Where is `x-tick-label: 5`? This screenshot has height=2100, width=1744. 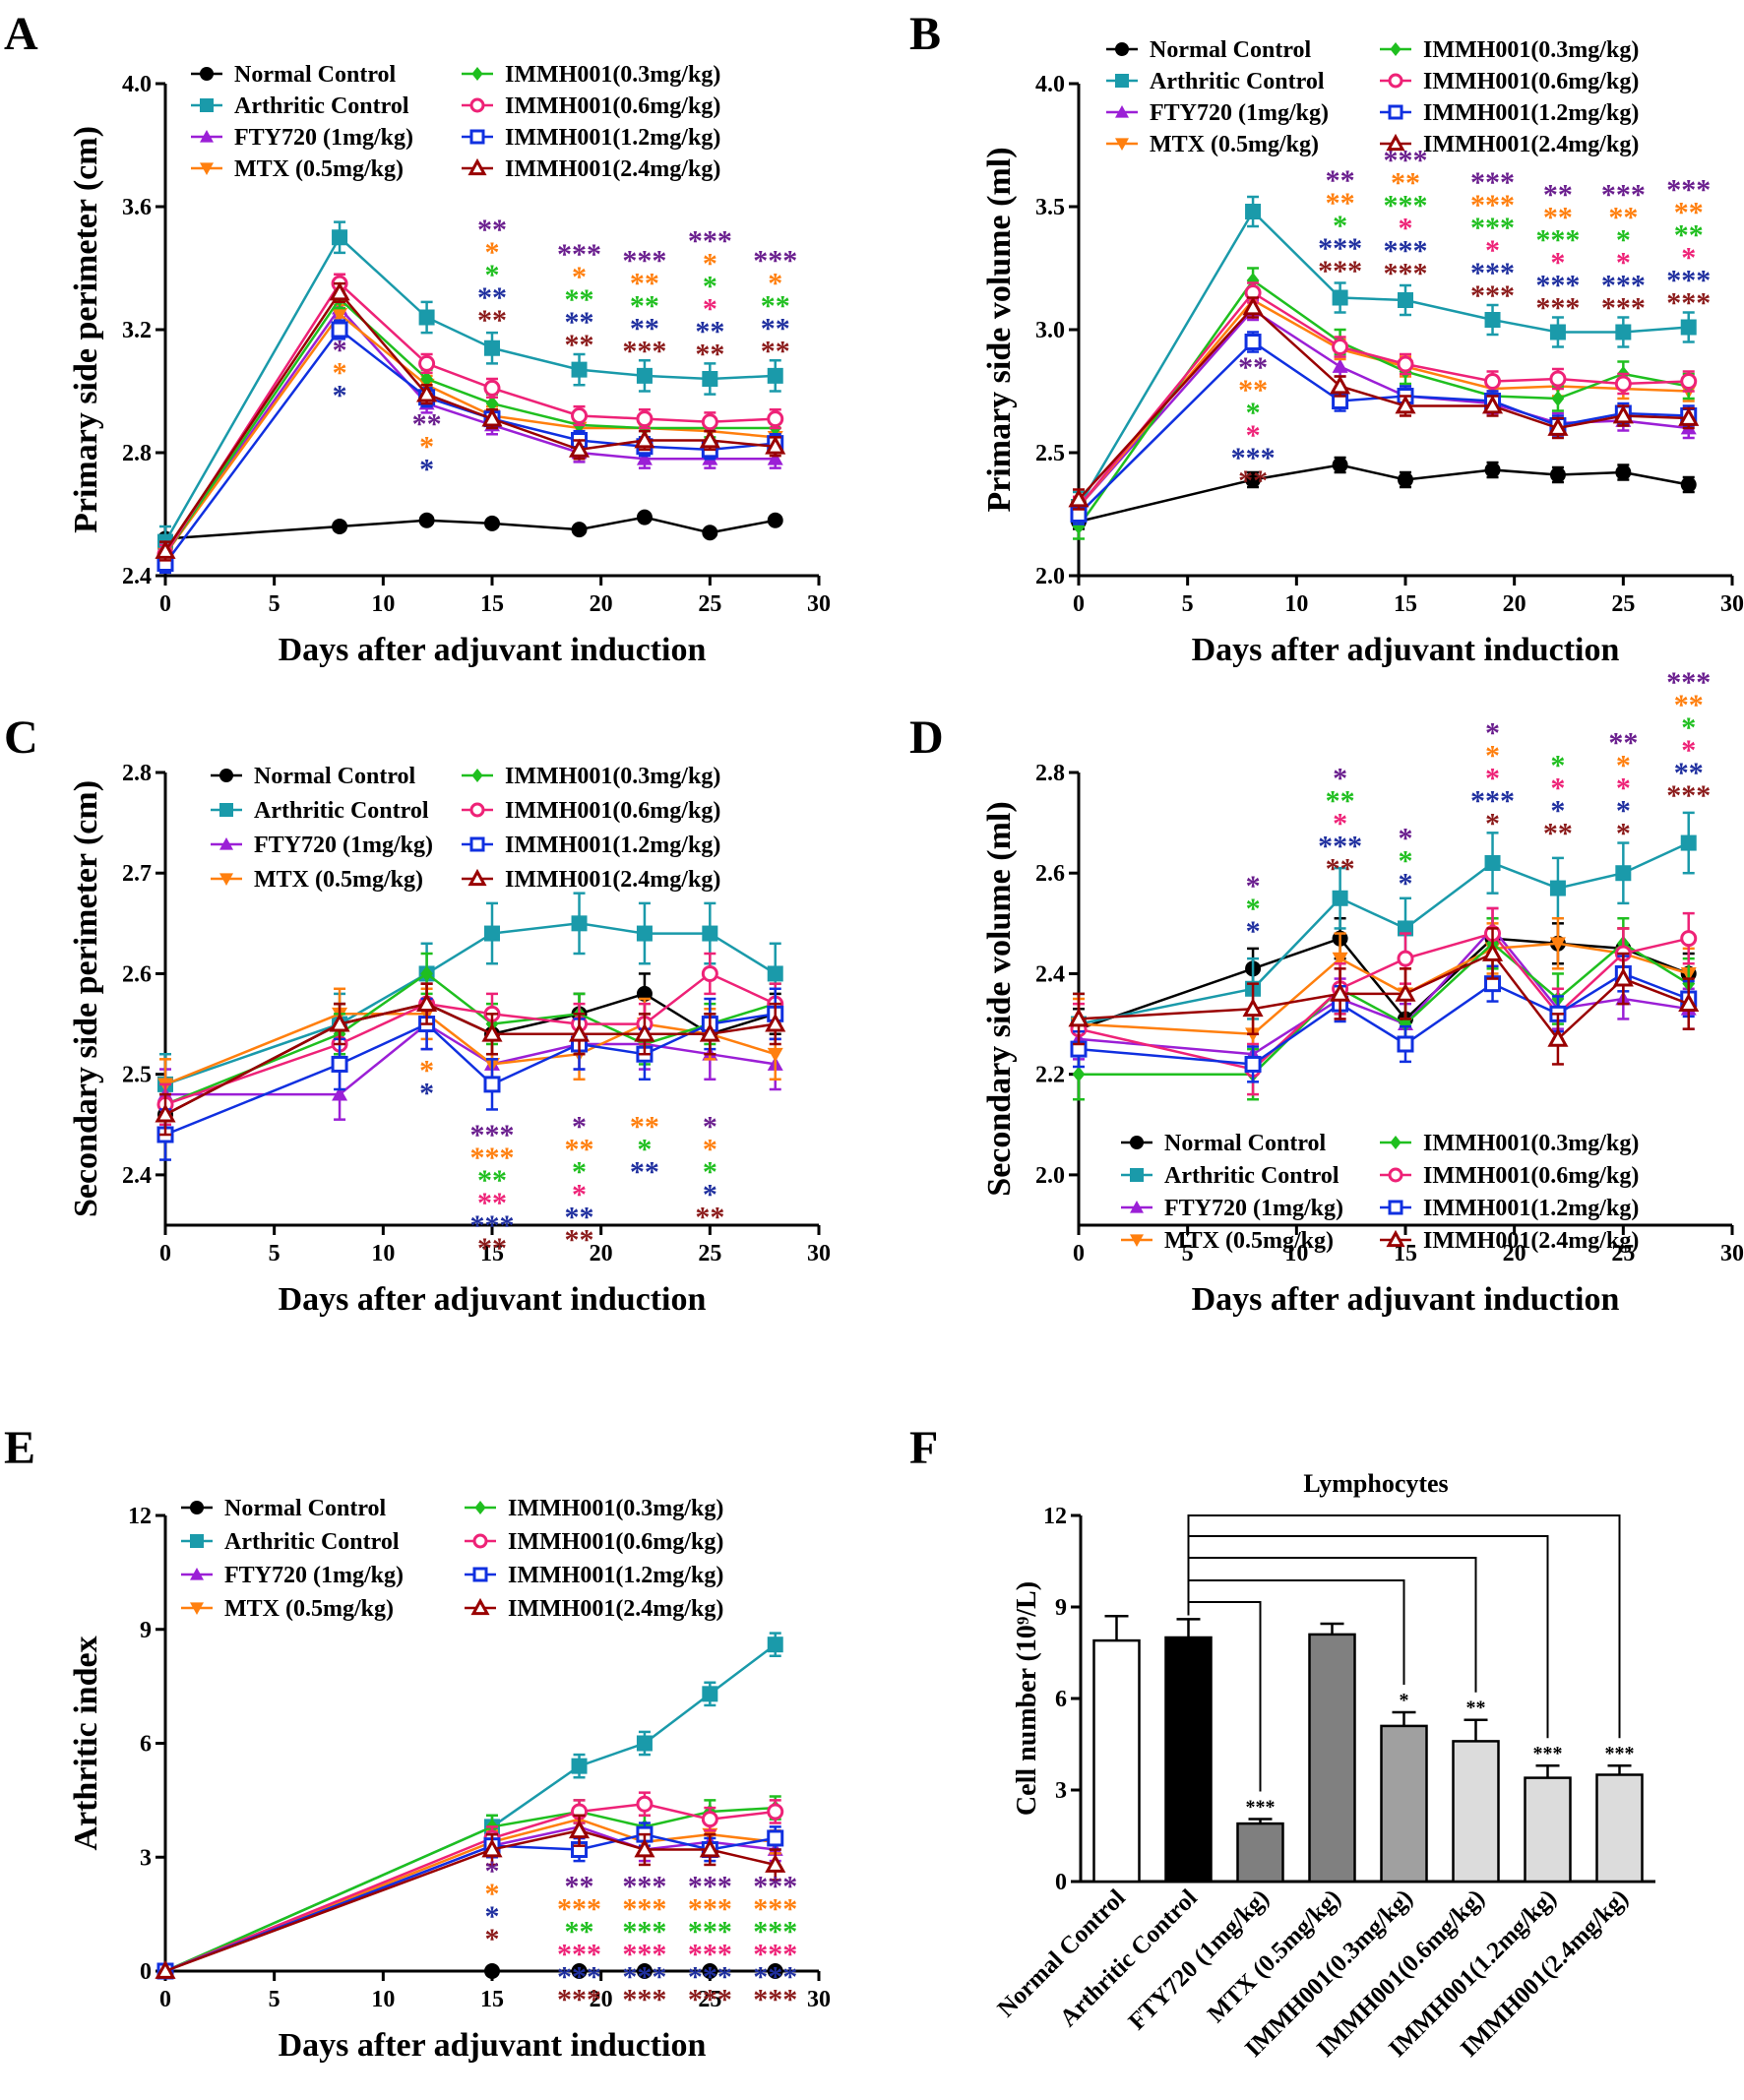 x-tick-label: 5 is located at coordinates (274, 1999).